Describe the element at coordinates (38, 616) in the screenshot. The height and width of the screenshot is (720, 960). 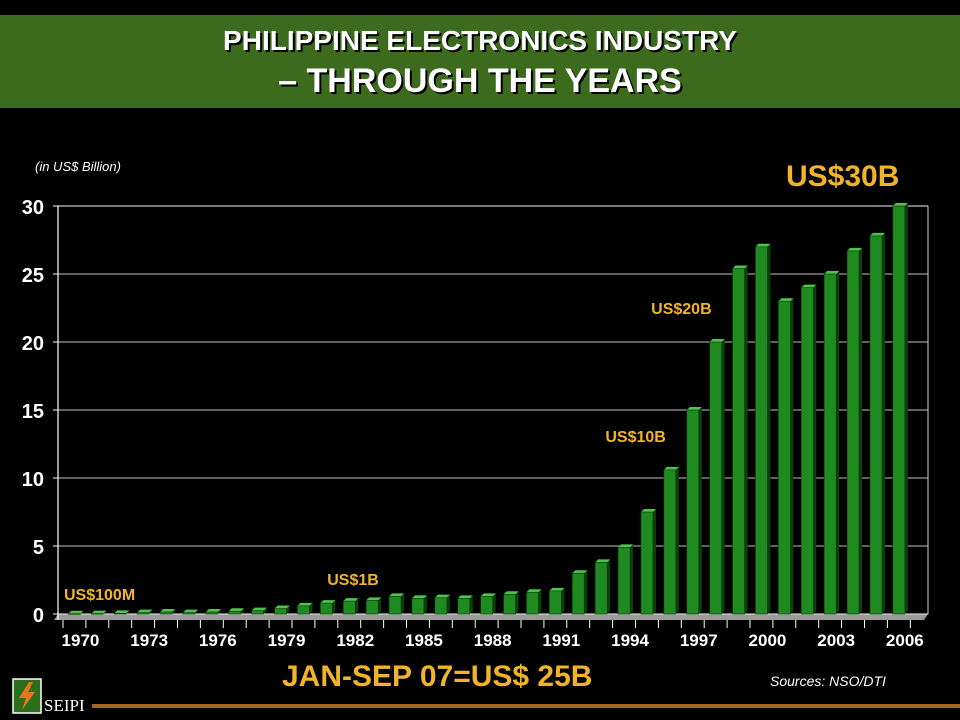
I see `y-tick-label: 0` at that location.